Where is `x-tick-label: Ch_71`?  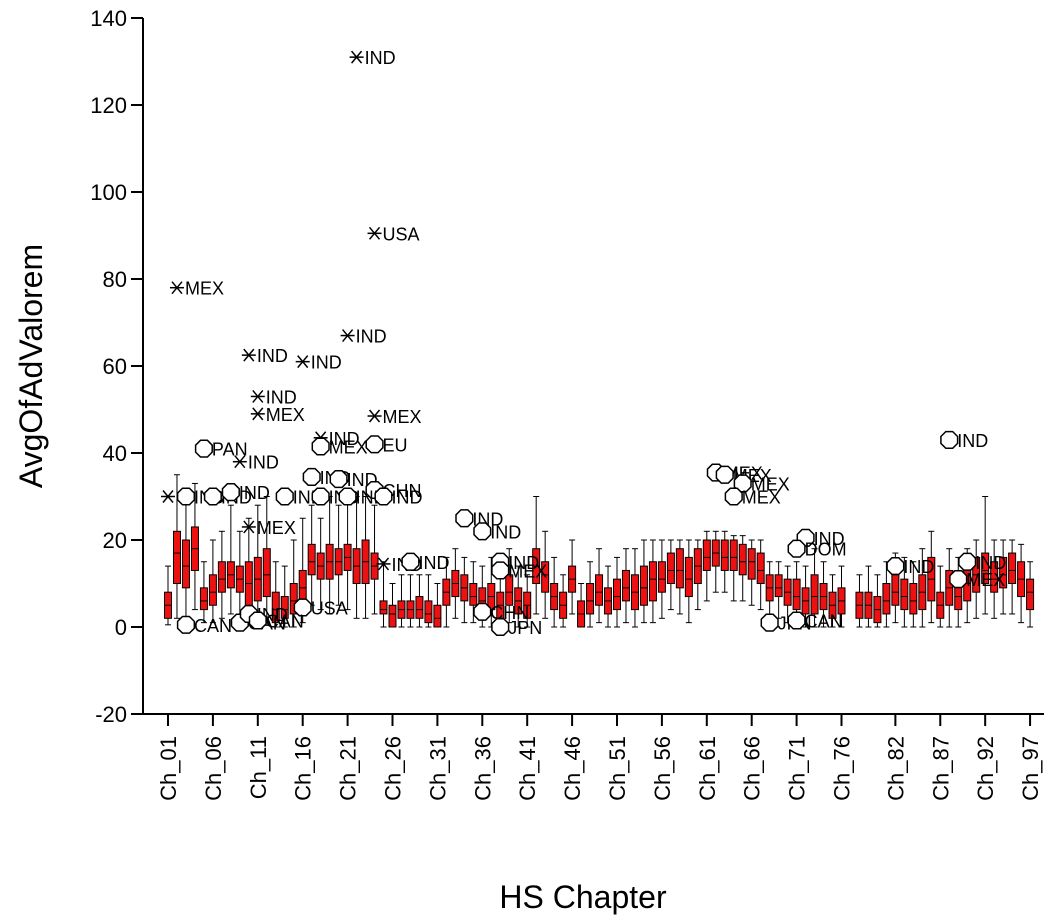
x-tick-label: Ch_71 is located at coordinates (797, 768).